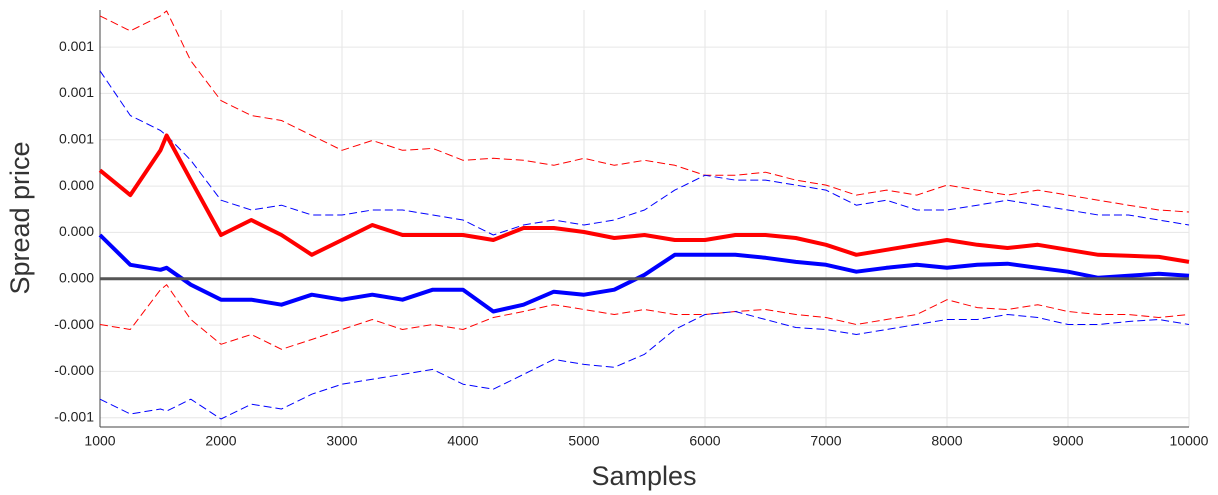 This screenshot has height=495, width=1218. What do you see at coordinates (825, 441) in the screenshot?
I see `x-tick-label: 7000` at bounding box center [825, 441].